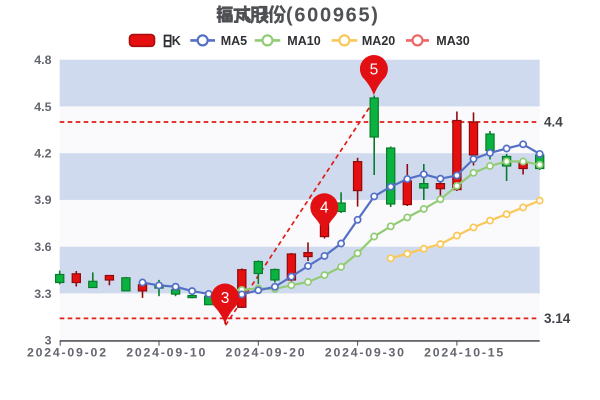 The height and width of the screenshot is (400, 600). Describe the element at coordinates (67, 352) in the screenshot. I see `svg-text: 2024-09-02` at that location.